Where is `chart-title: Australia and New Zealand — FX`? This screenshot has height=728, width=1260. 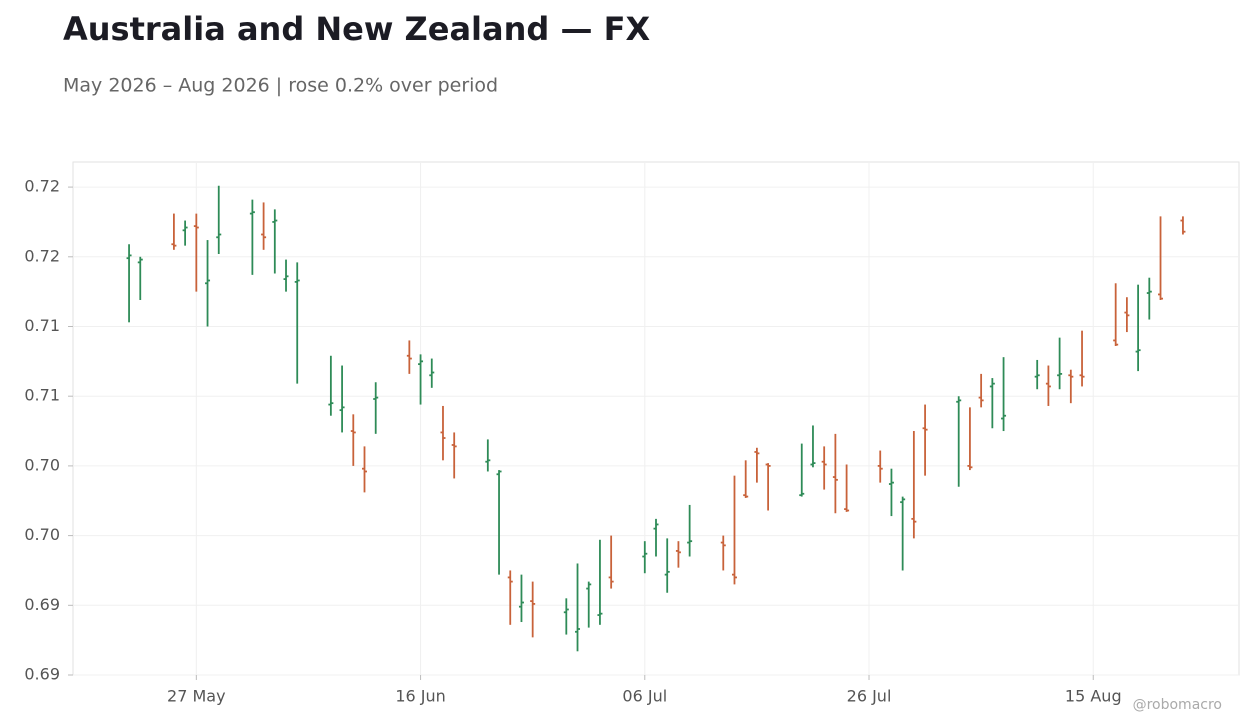
chart-title: Australia and New Zealand — FX is located at coordinates (356, 29).